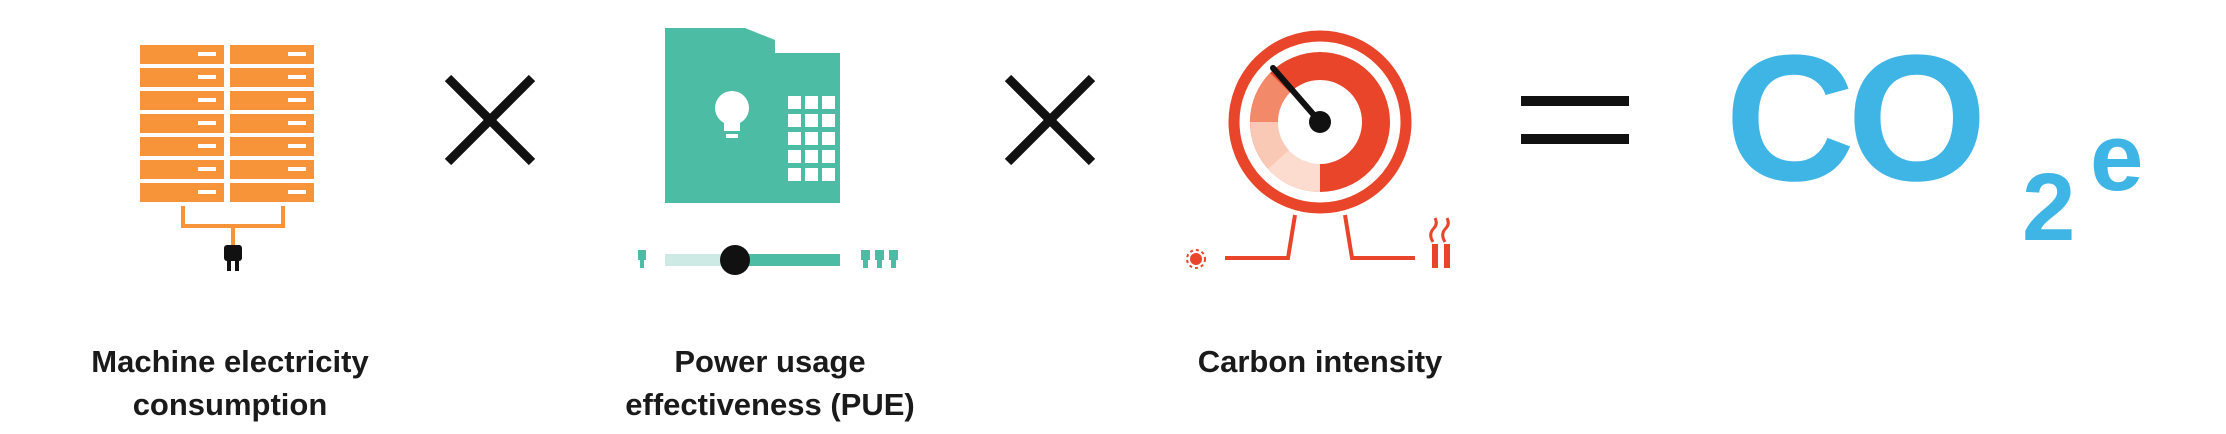 The image size is (2226, 434). Describe the element at coordinates (230, 404) in the screenshot. I see `machine-electricity-label-line-2: consumption` at that location.